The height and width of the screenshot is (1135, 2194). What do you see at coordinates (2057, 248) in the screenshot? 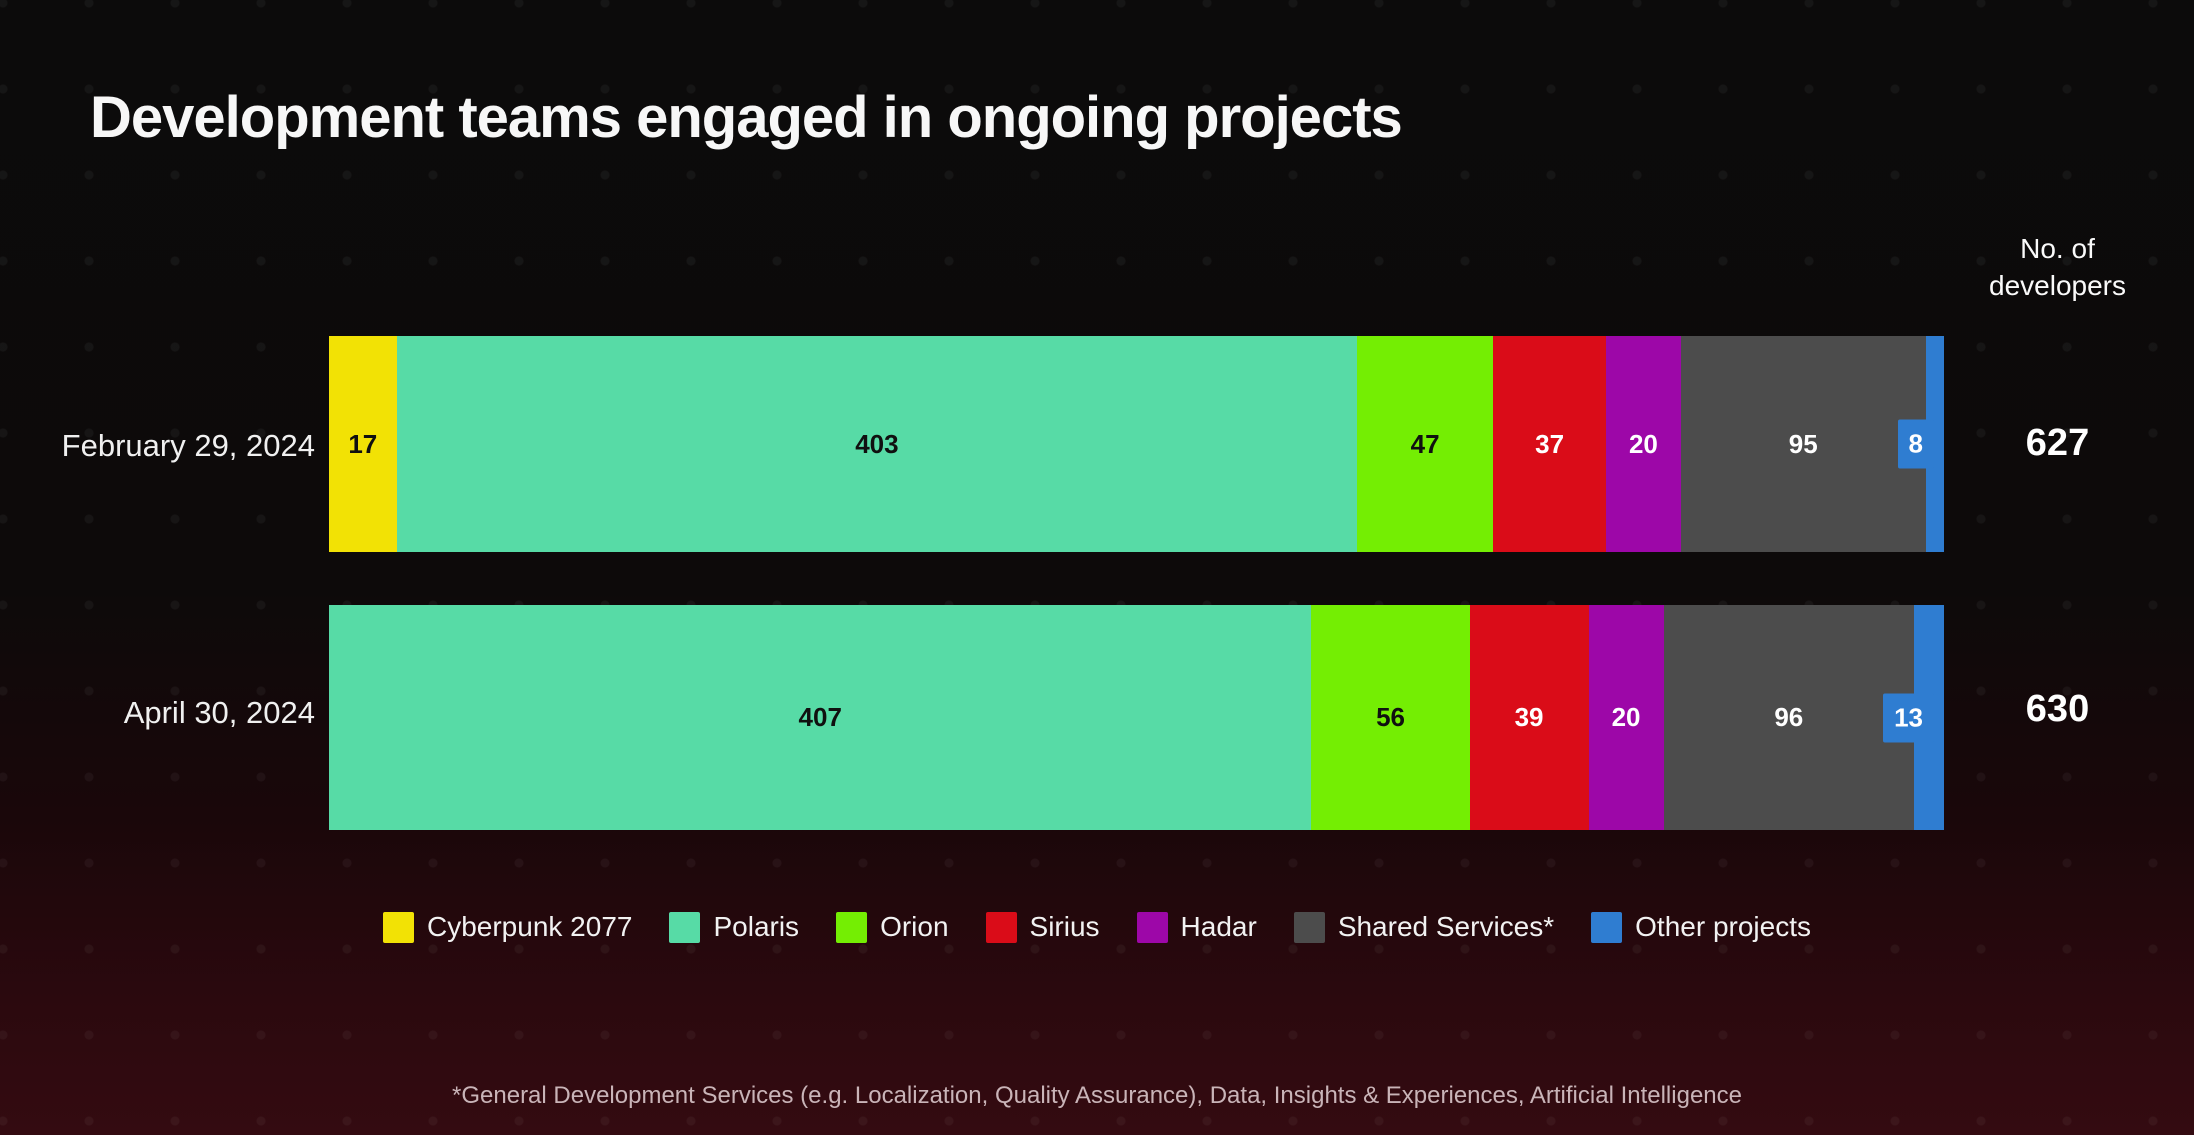
I see `value-axis-header-line1: No. of` at bounding box center [2057, 248].